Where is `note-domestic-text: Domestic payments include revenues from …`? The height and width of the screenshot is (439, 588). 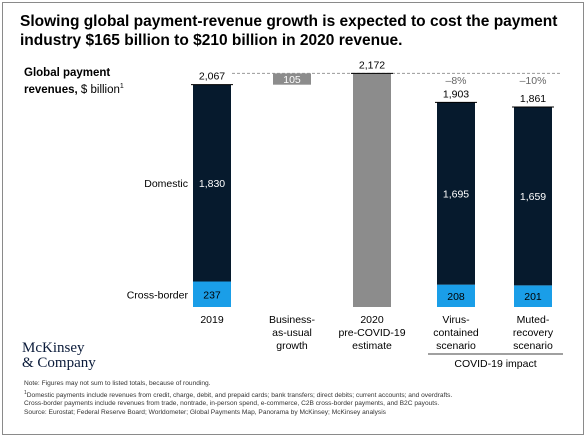 note-domestic-text: Domestic payments include revenues from … is located at coordinates (239, 395).